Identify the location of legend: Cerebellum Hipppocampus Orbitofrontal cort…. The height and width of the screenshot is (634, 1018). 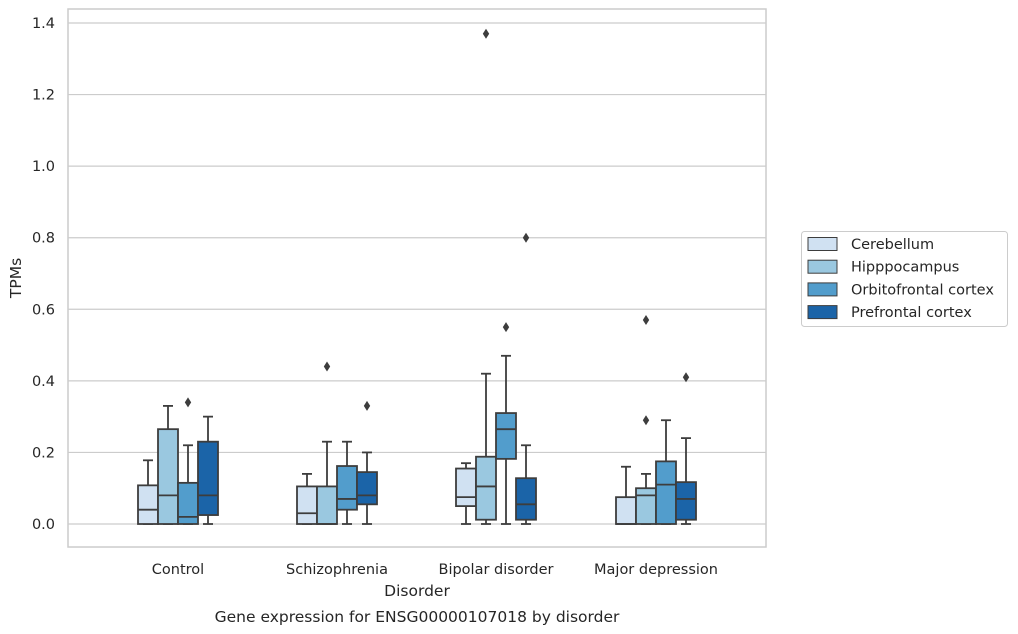
(904, 279).